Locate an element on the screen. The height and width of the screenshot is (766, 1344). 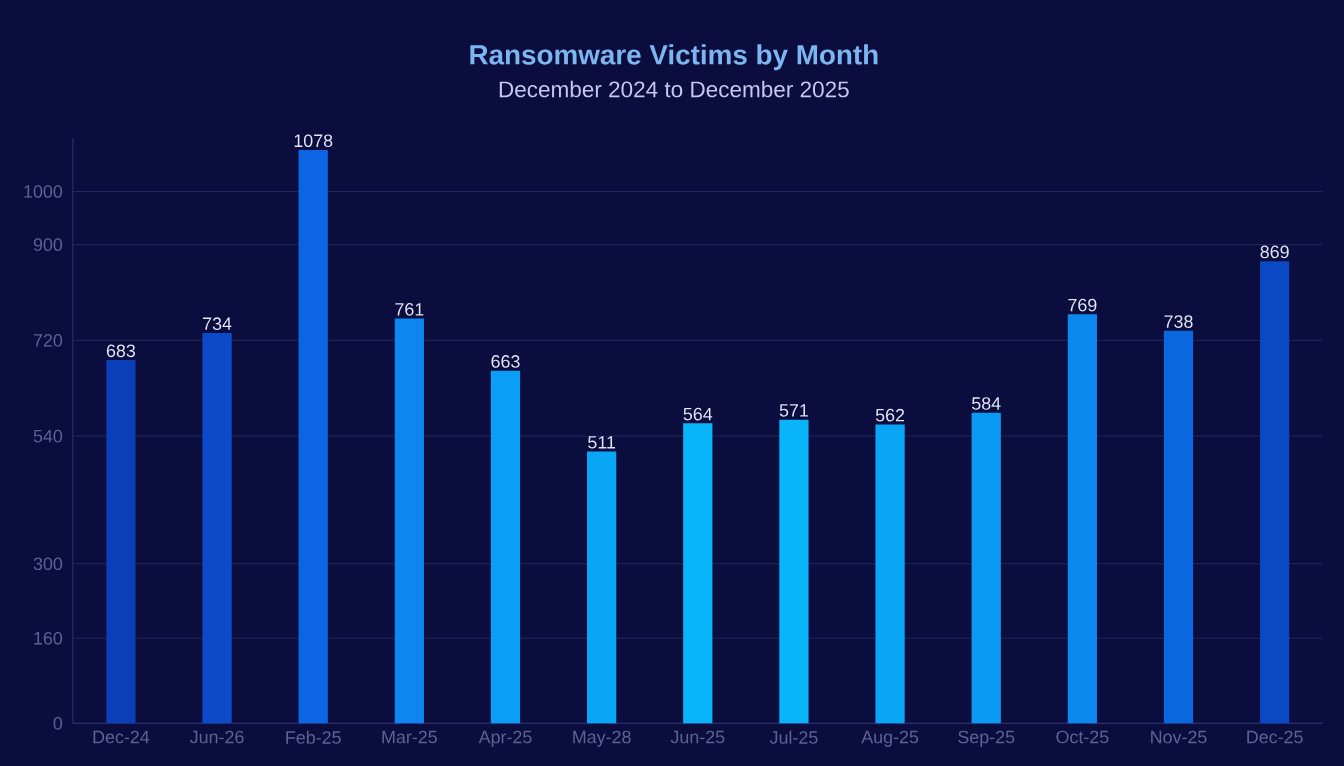
x-tick-label: Apr-25 is located at coordinates (505, 738).